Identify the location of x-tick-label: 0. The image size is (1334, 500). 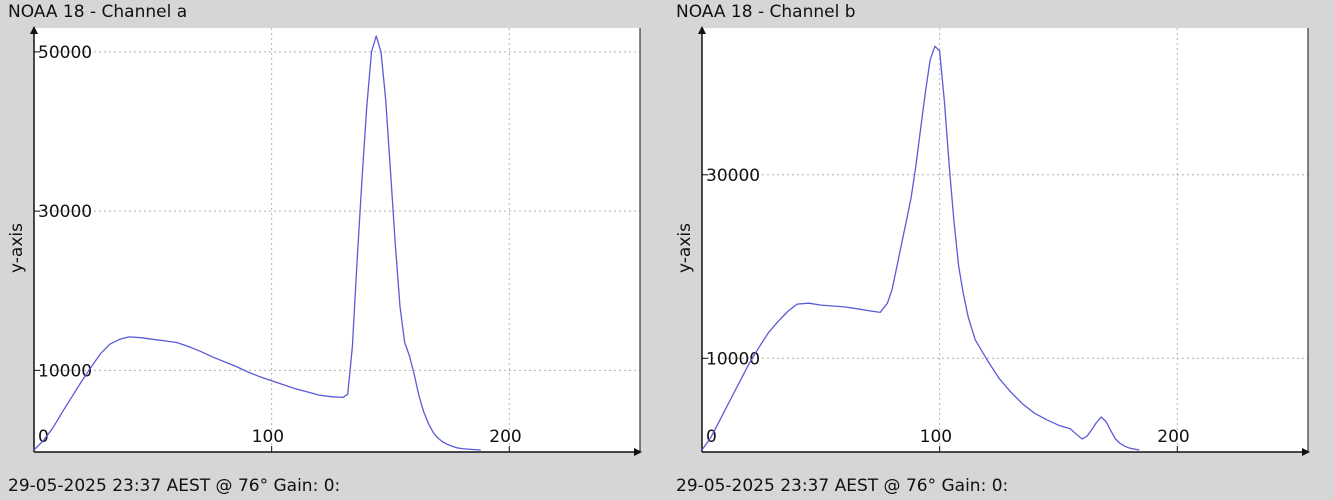
(43, 437).